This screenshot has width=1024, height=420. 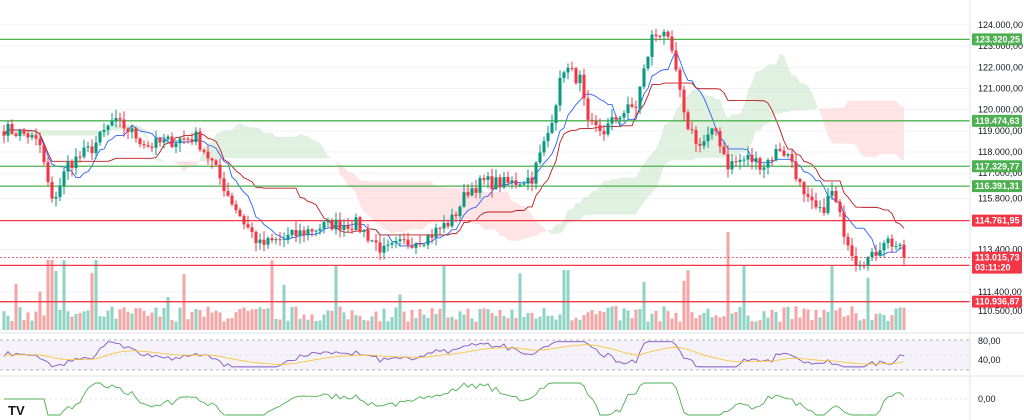 I want to click on price-tick-label: 115.800,00, so click(x=1000, y=199).